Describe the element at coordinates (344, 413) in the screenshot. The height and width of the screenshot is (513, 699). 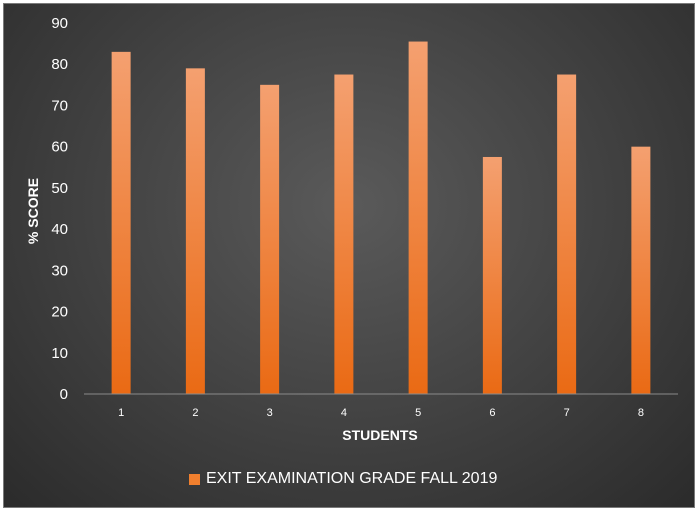
I see `x-tick-label: 4` at that location.